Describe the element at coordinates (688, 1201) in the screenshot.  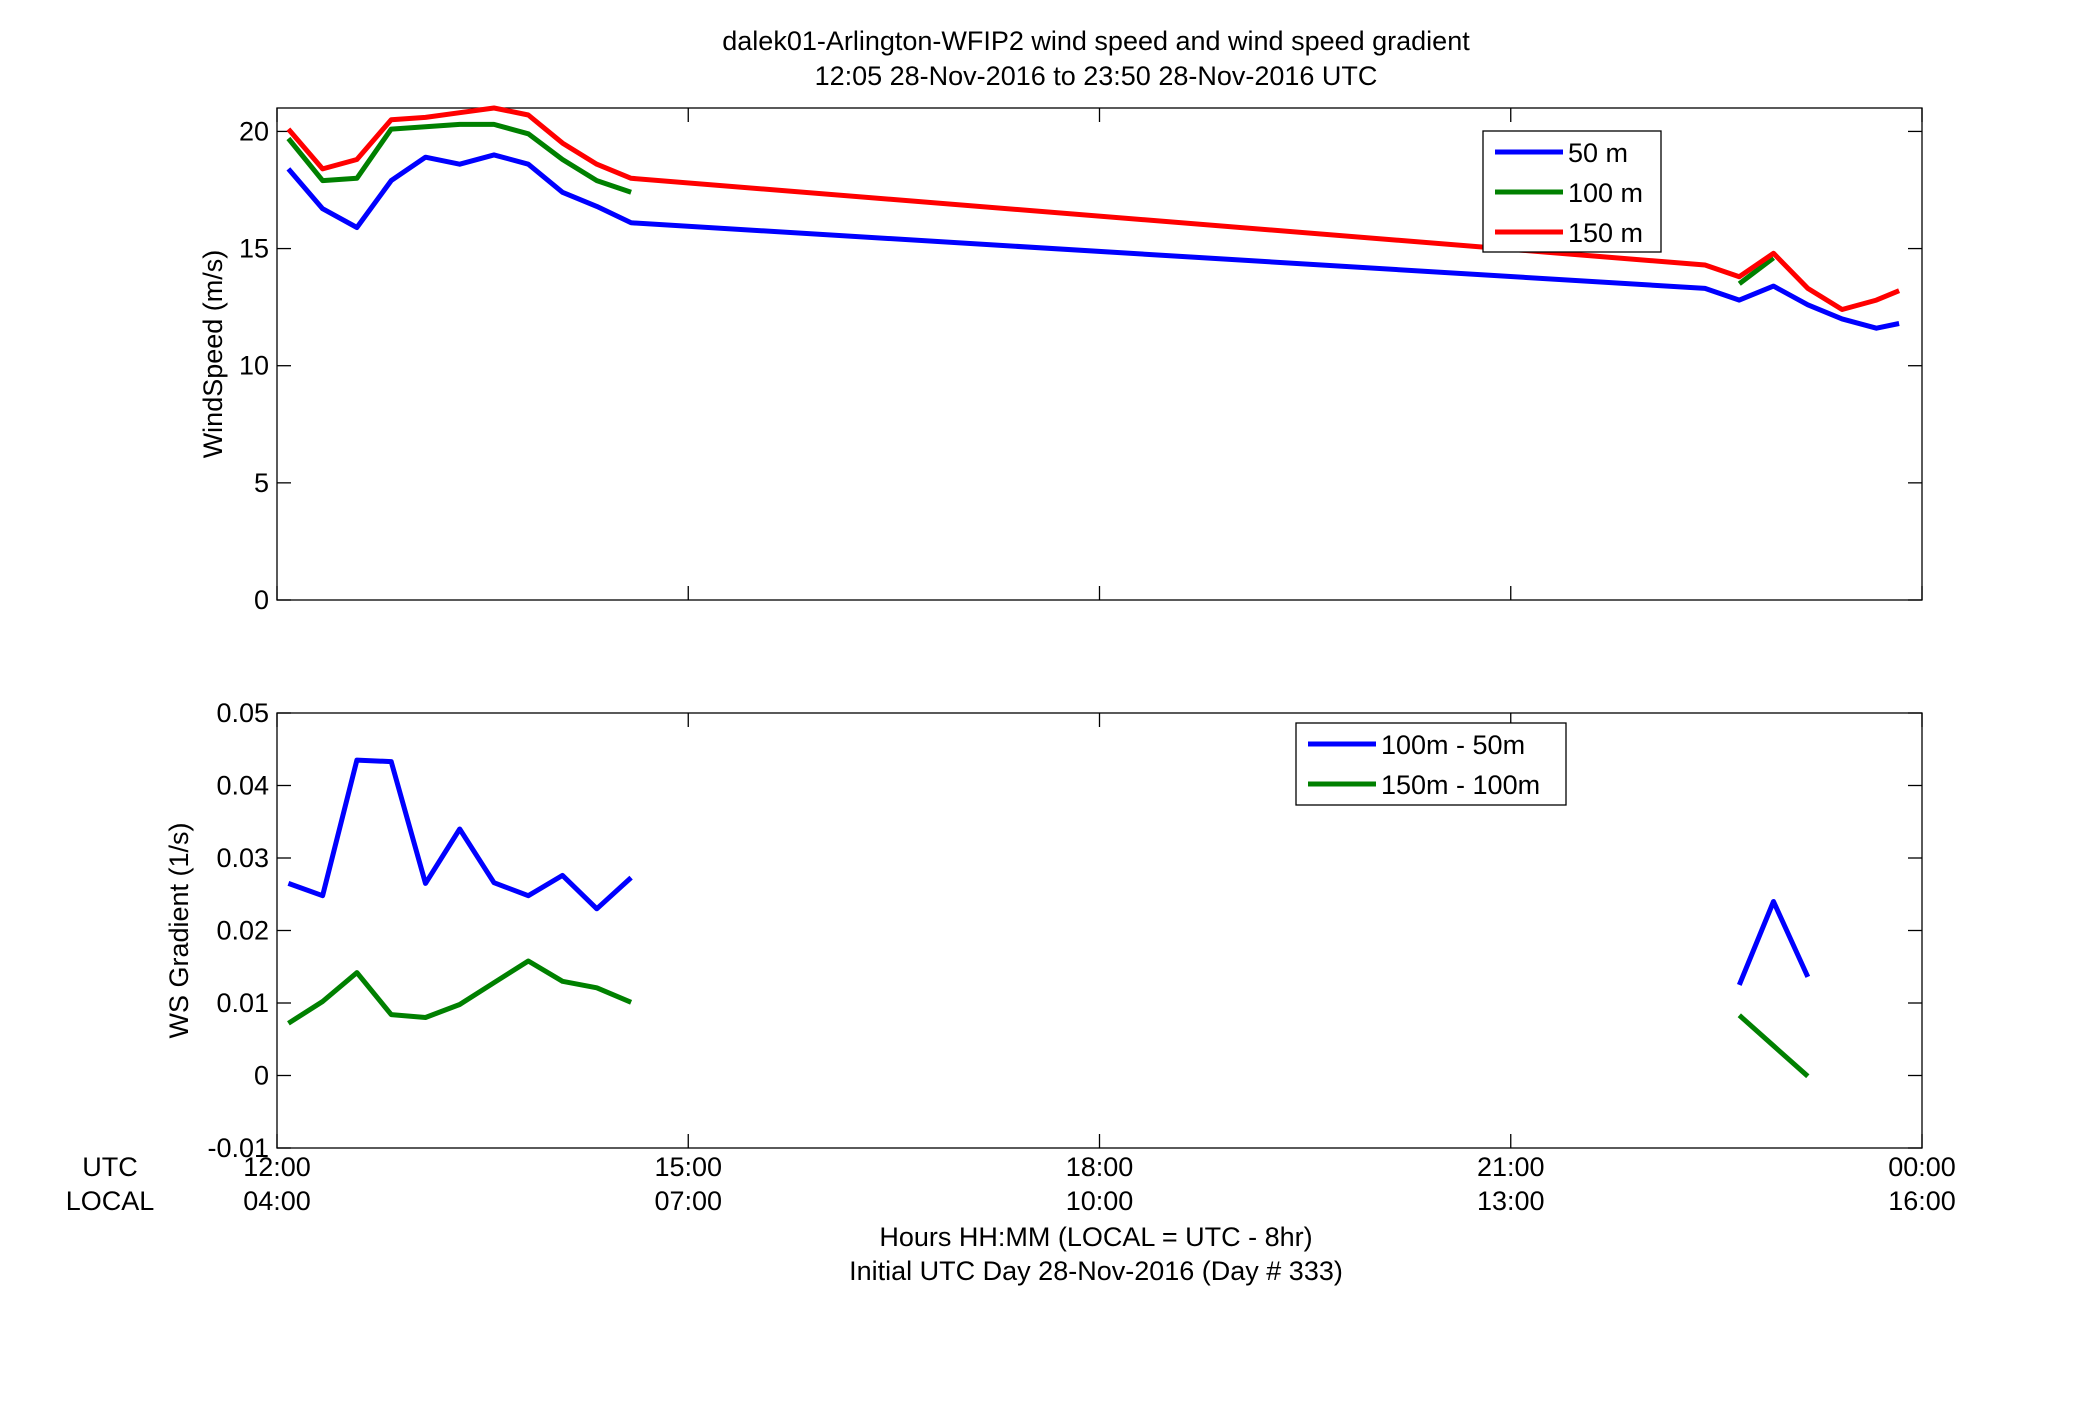
I see `x-tick-label-local: 07:00` at that location.